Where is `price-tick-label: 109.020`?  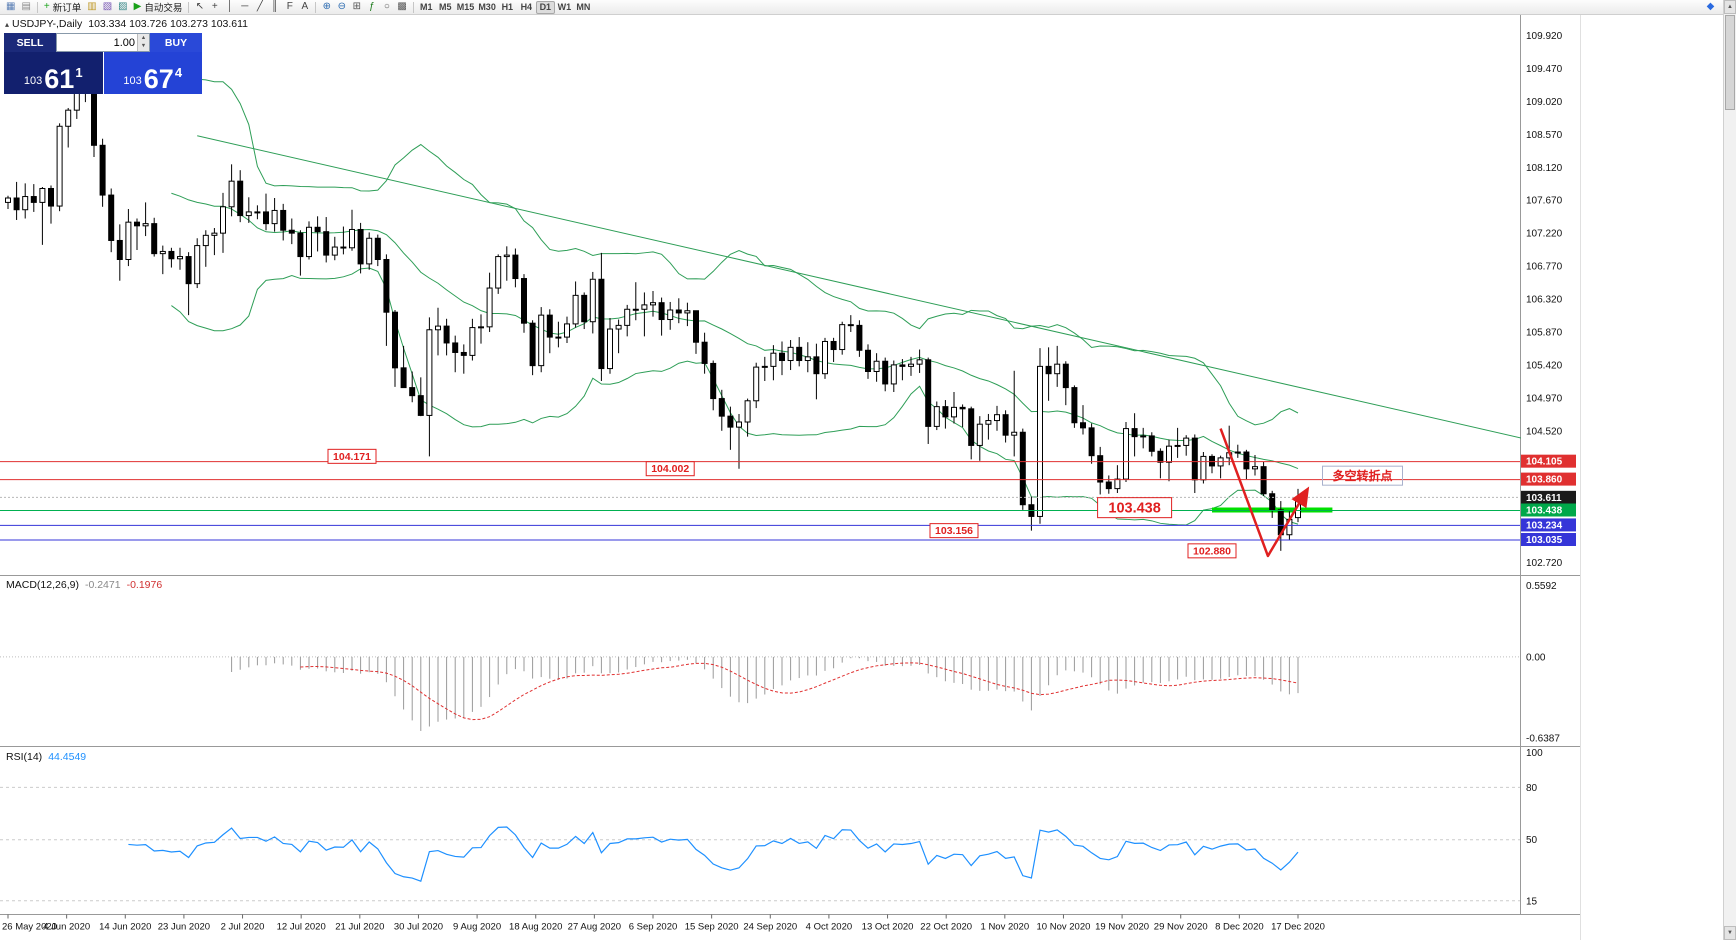
price-tick-label: 109.020 is located at coordinates (1544, 102).